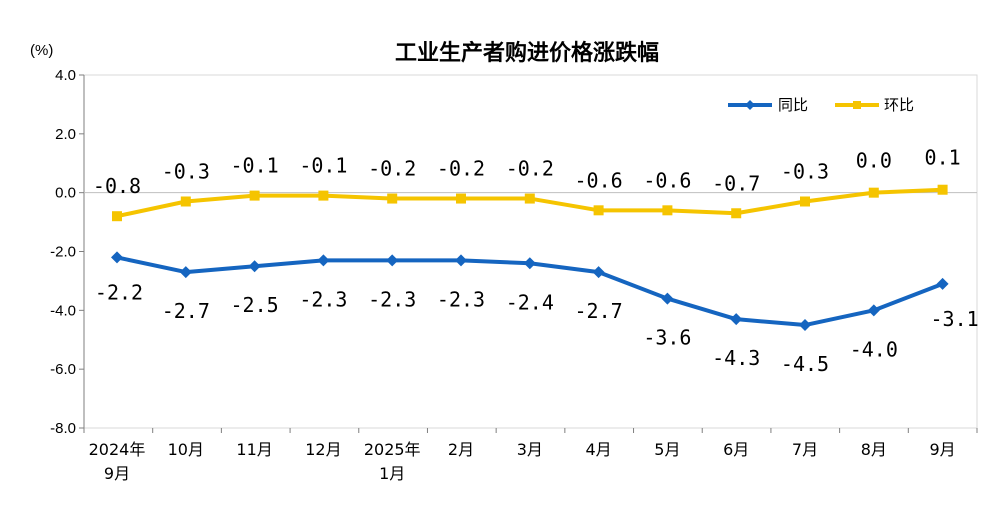 This screenshot has height=513, width=1008. I want to click on data-label: -4.3, so click(736, 358).